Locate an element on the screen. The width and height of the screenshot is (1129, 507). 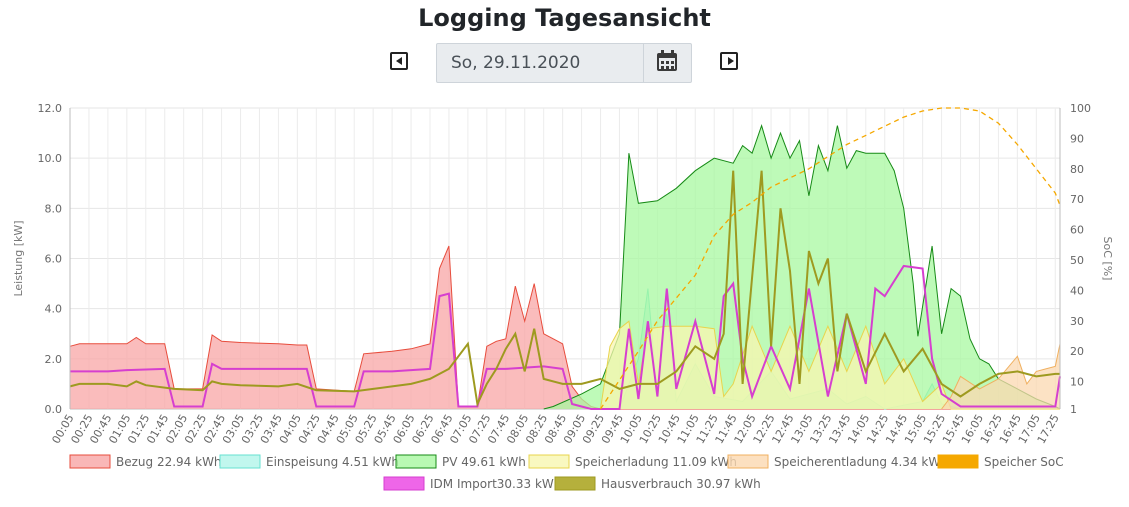
y-tick-label: 10.0 is located at coordinates (50, 158).